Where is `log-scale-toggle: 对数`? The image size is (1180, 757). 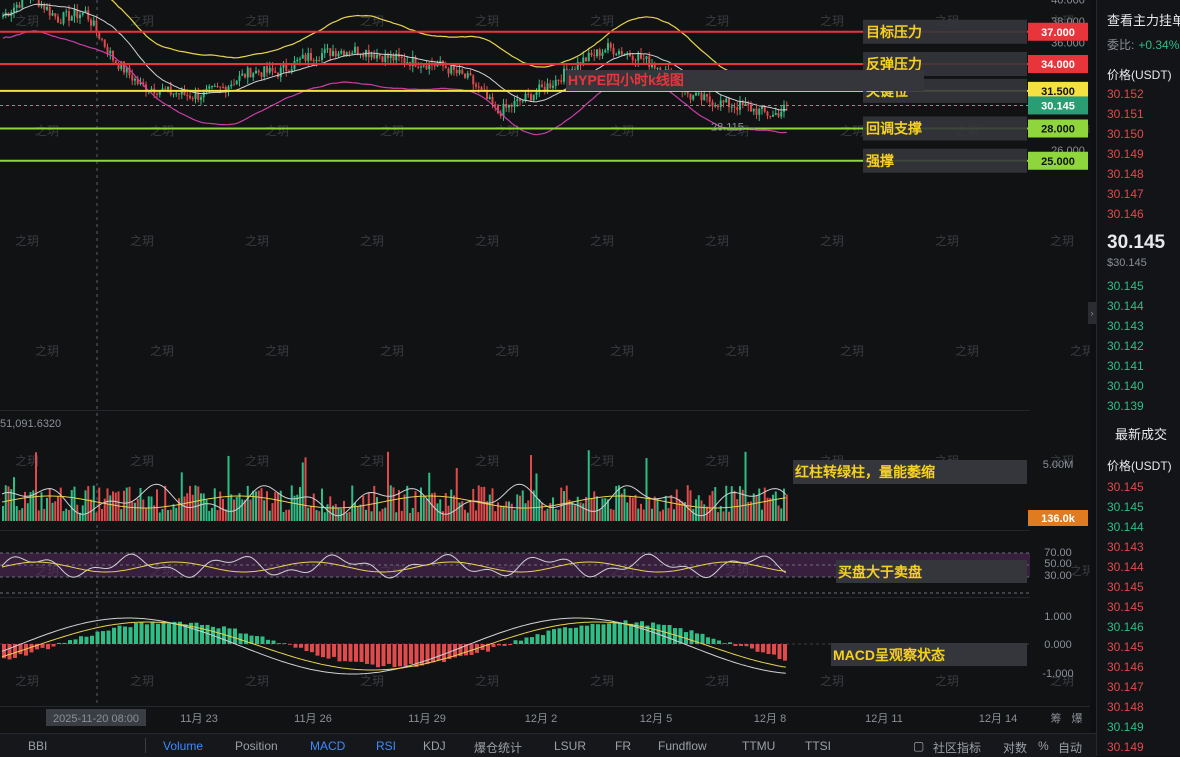 log-scale-toggle: 对数 is located at coordinates (1015, 748).